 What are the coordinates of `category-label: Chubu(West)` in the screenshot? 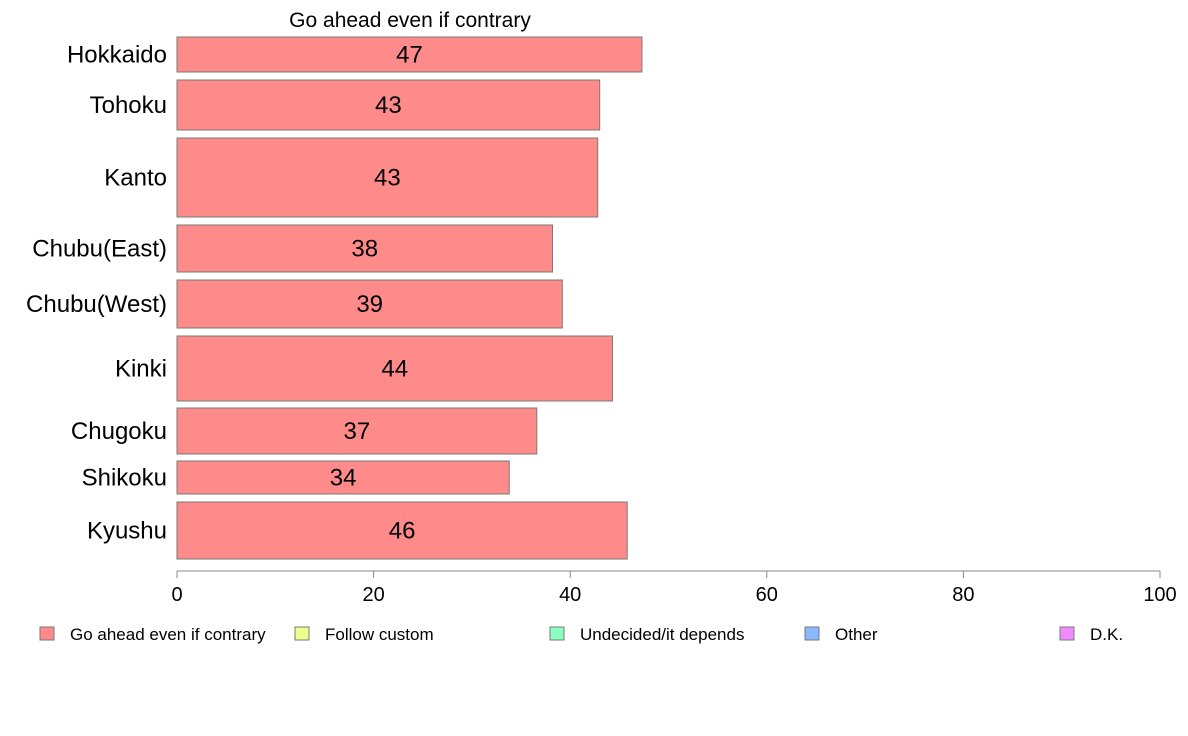 It's located at (96, 304).